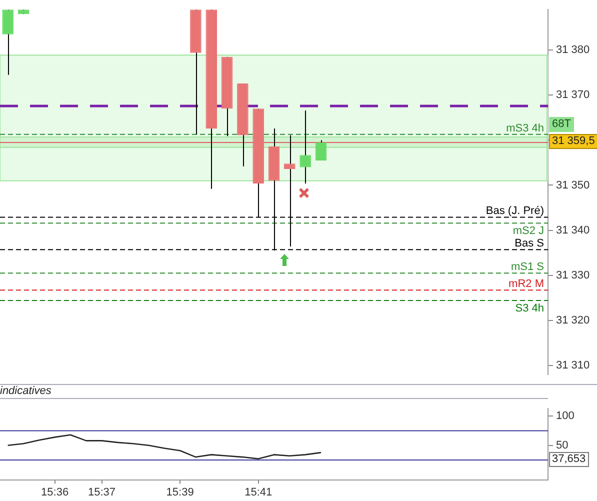 The height and width of the screenshot is (501, 597). I want to click on chart-title: indicatives, so click(274, 392).